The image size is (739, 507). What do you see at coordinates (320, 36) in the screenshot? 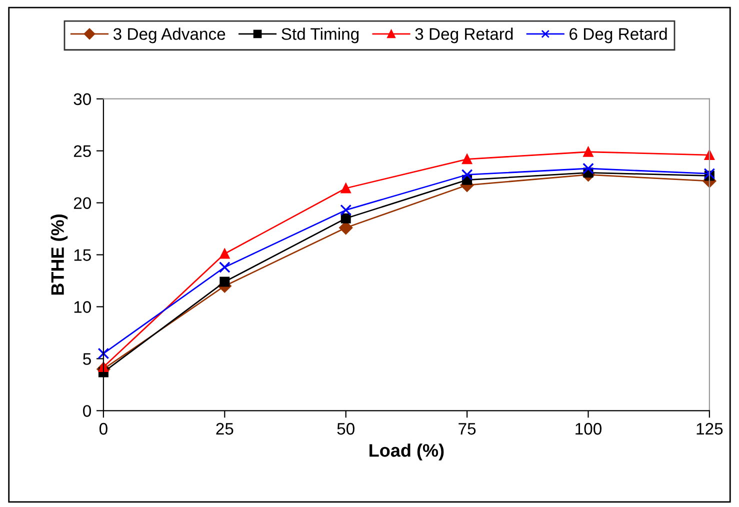
I see `legend-label: Std Timing` at bounding box center [320, 36].